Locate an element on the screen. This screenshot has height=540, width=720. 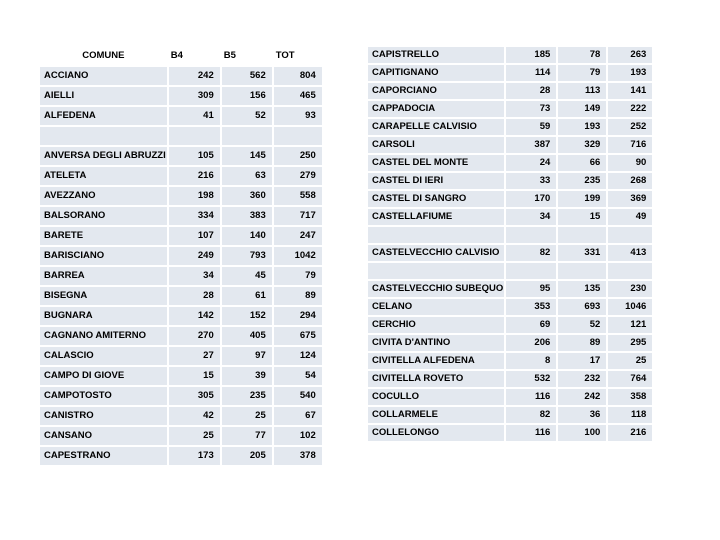
comune-cell: BISEGNA is located at coordinates (103, 296).